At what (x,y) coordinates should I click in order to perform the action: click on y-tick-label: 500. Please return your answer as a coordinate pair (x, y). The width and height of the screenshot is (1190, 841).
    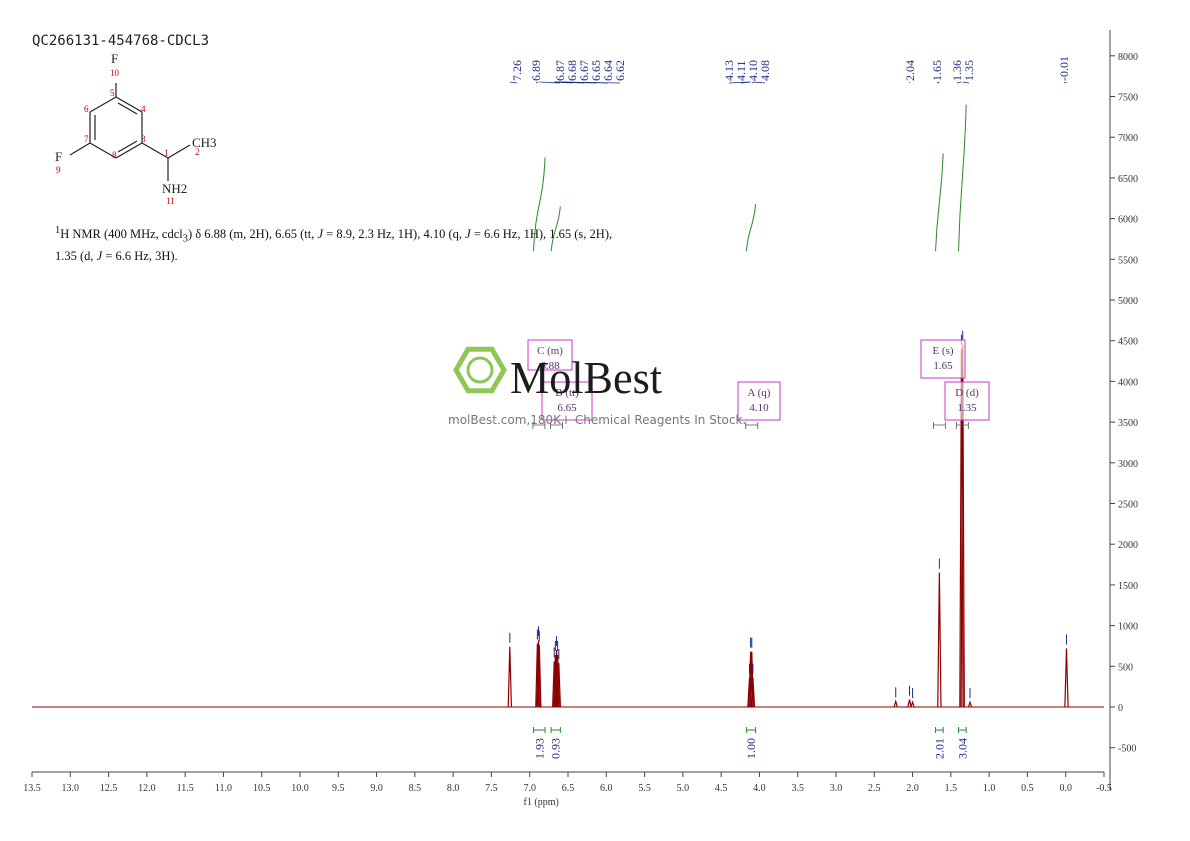
    Looking at the image, I should click on (1125, 667).